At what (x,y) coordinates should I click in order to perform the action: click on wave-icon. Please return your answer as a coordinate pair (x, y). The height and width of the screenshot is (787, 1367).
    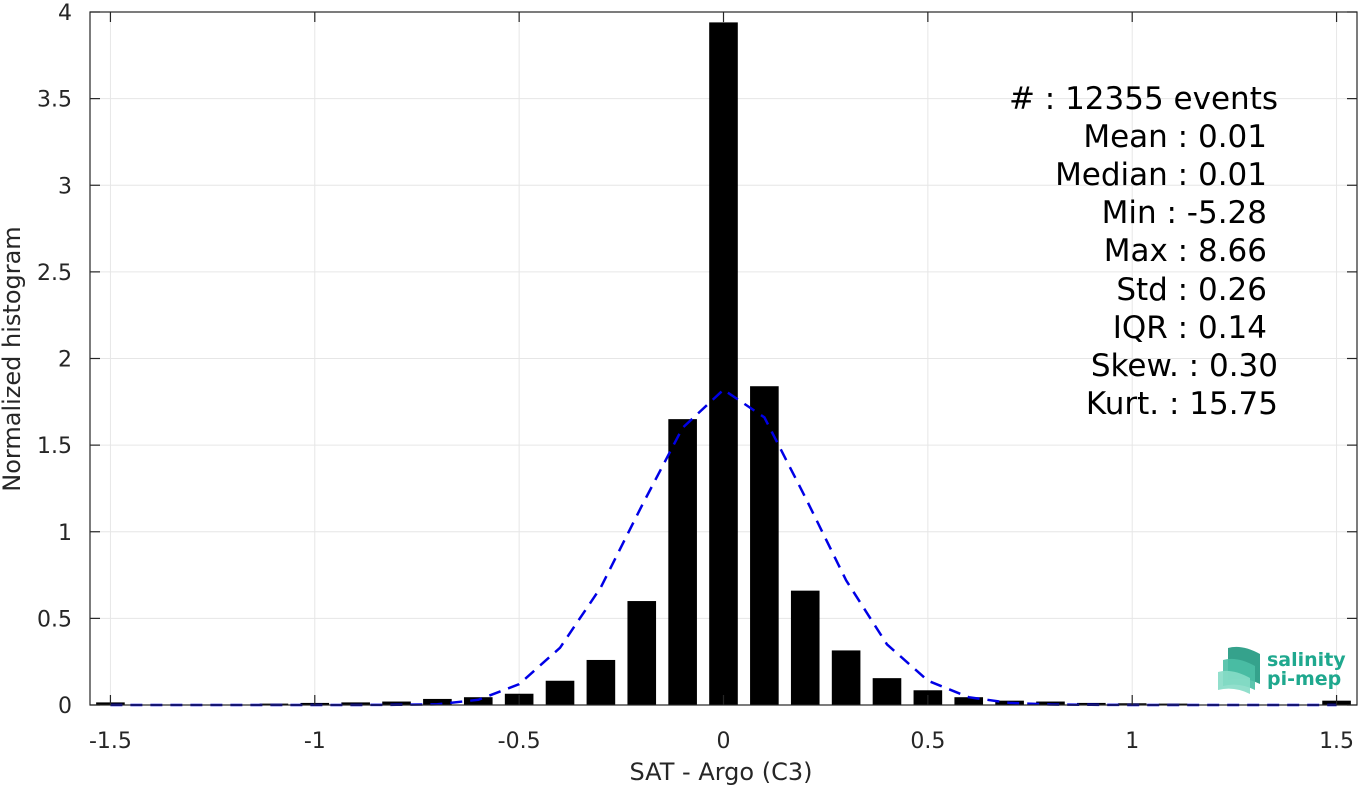
    Looking at the image, I should click on (1239, 670).